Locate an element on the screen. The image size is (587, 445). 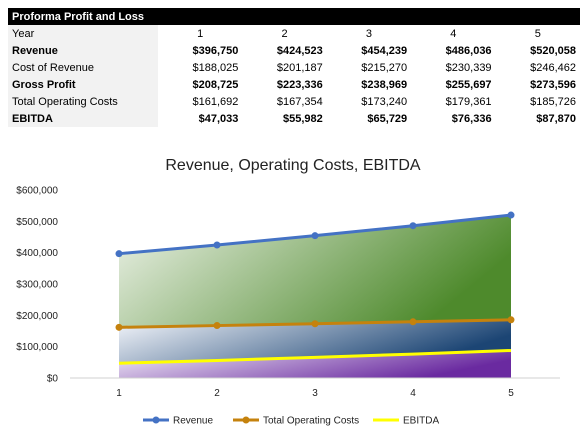
row-value: $161,692 is located at coordinates (215, 101).